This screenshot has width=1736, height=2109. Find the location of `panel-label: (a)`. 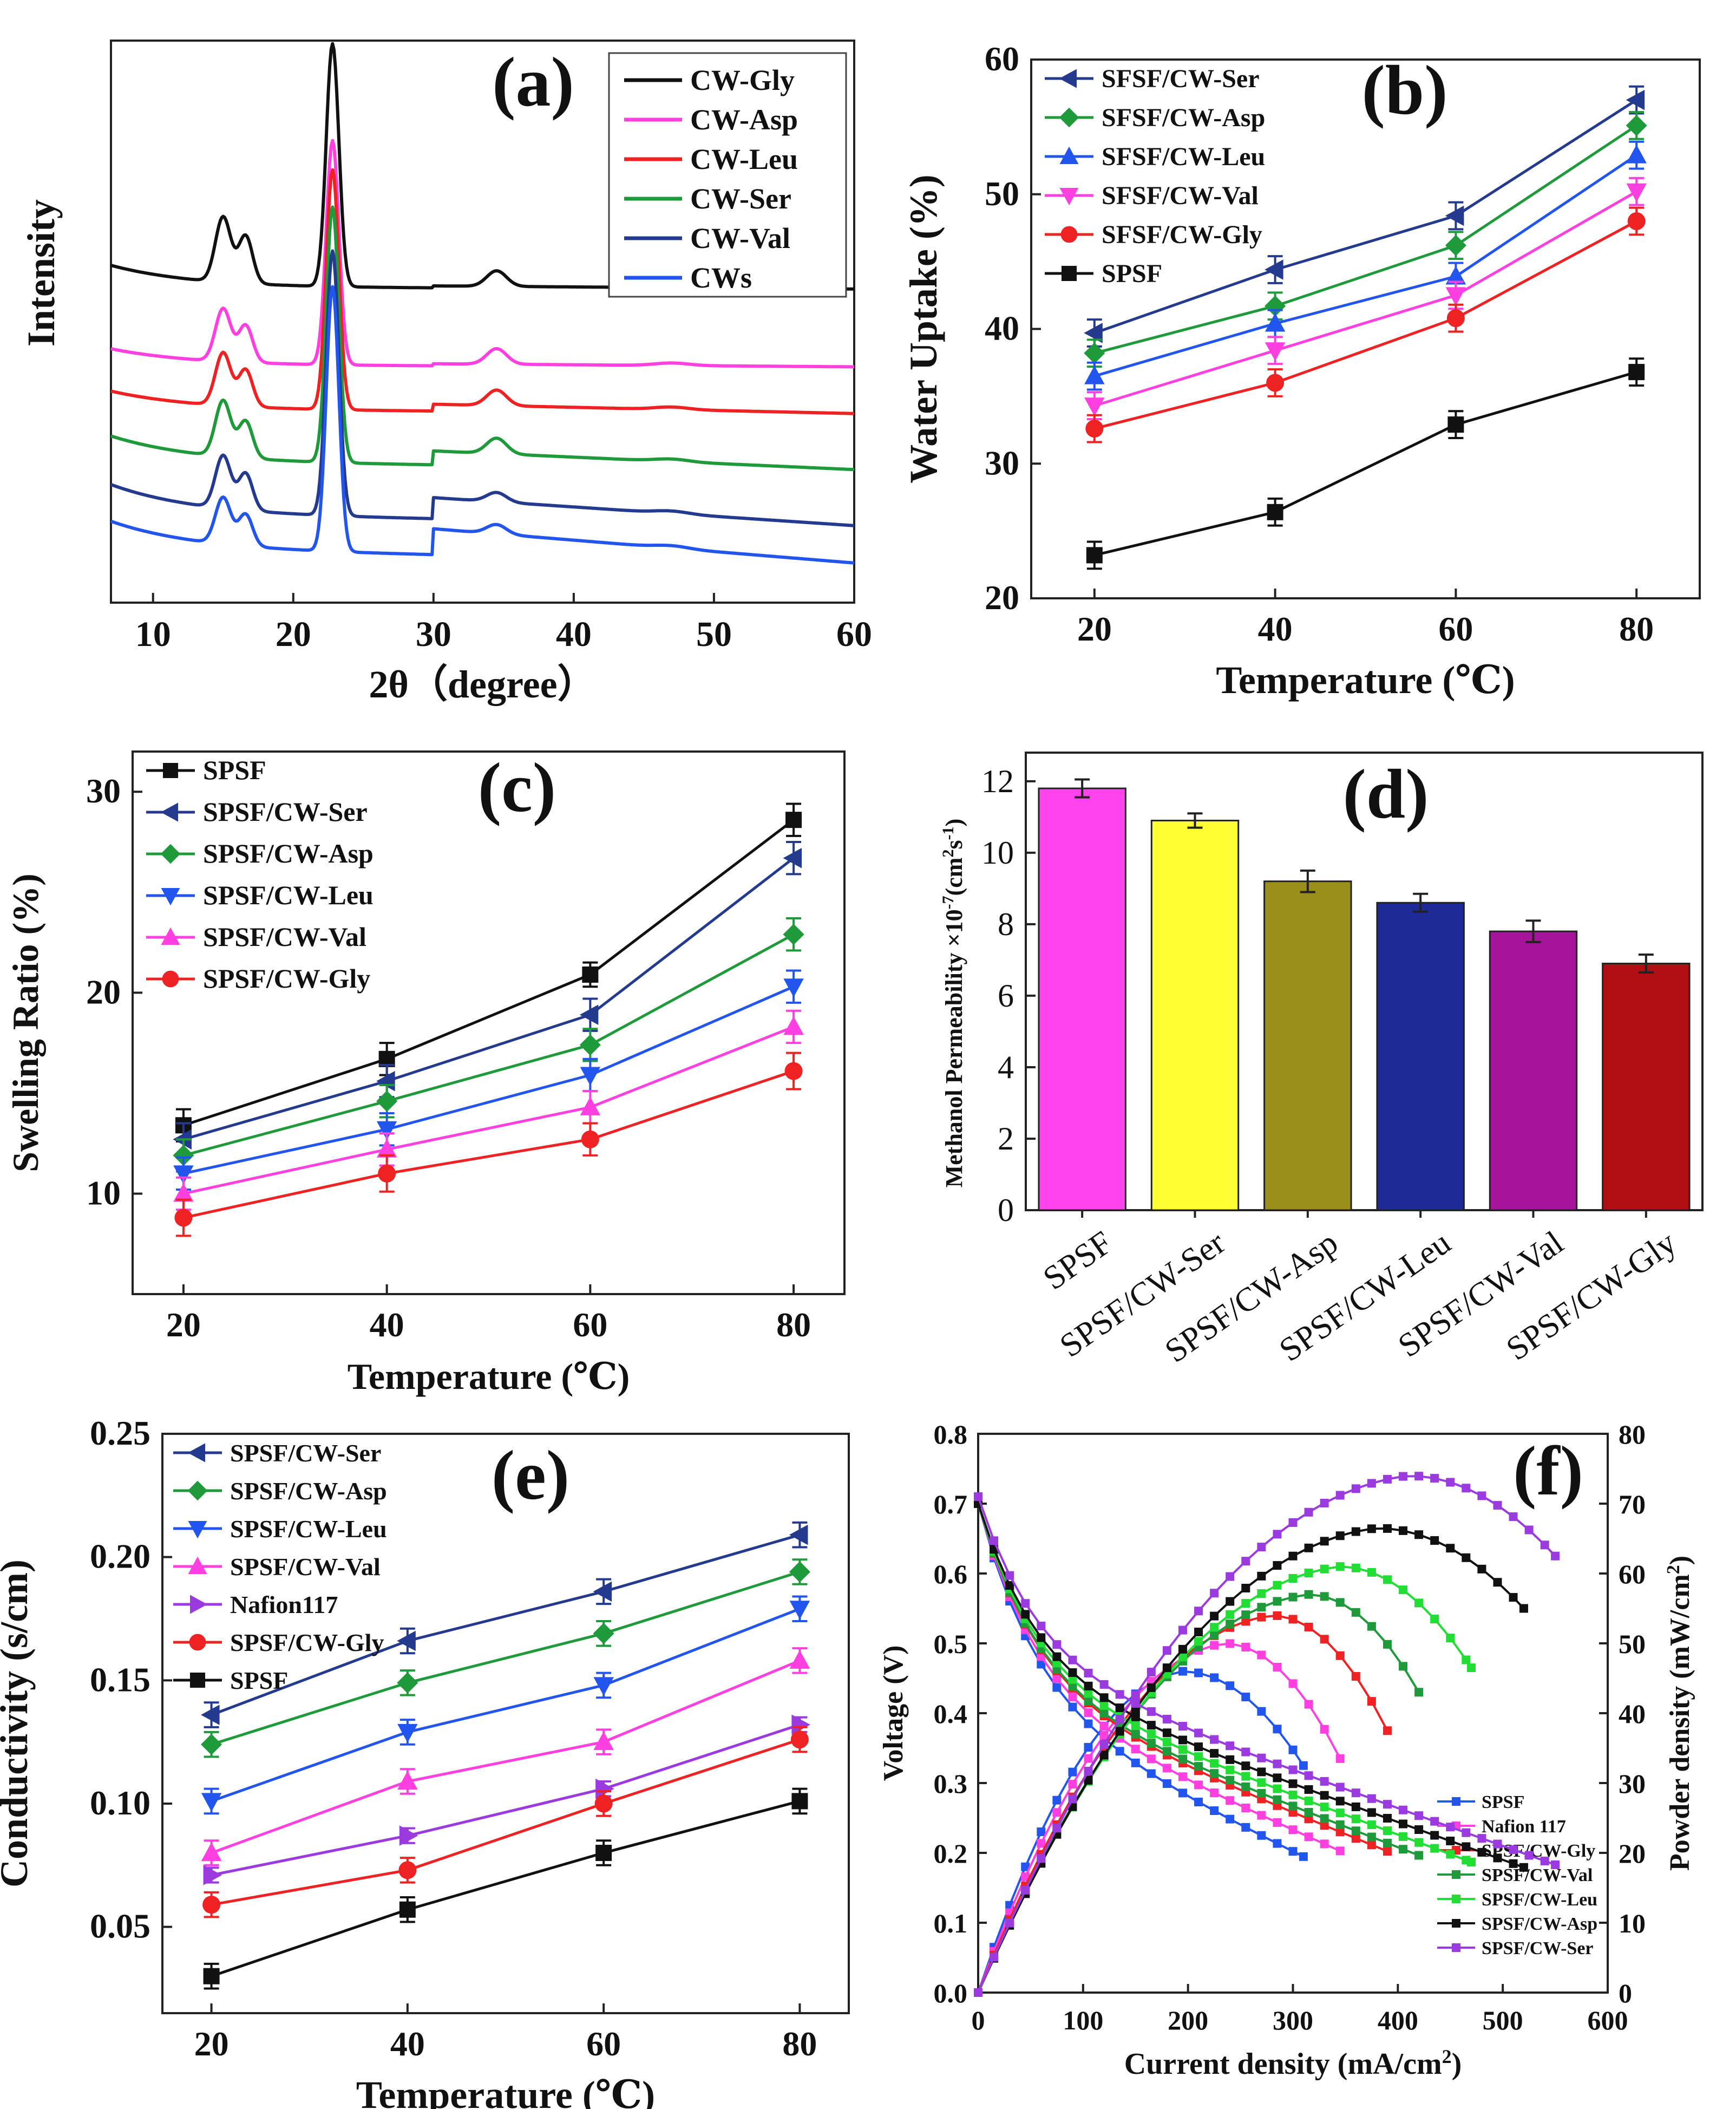

panel-label: (a) is located at coordinates (533, 82).